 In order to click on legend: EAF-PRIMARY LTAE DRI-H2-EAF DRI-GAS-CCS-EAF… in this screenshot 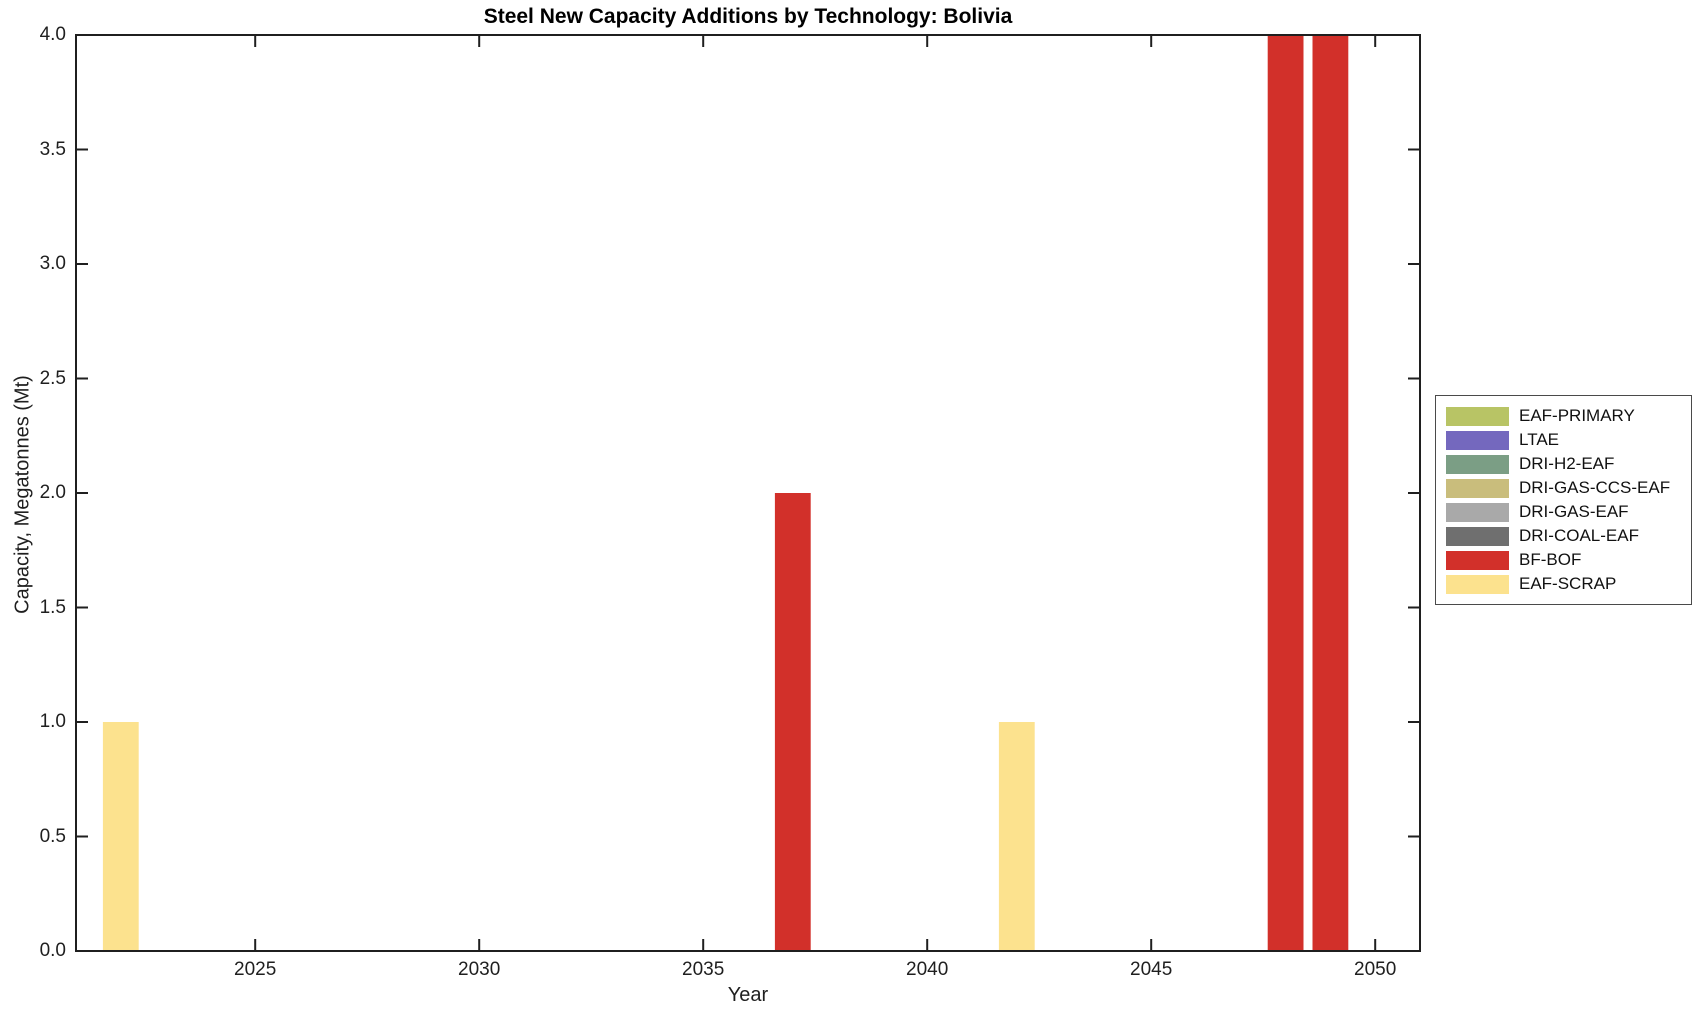, I will do `click(1563, 500)`.